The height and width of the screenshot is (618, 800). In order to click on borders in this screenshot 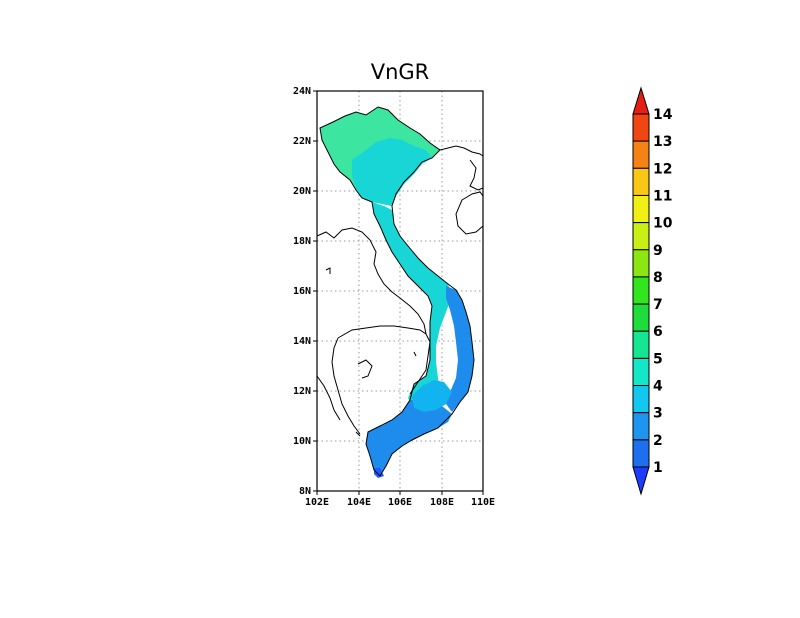, I will do `click(400, 291)`.